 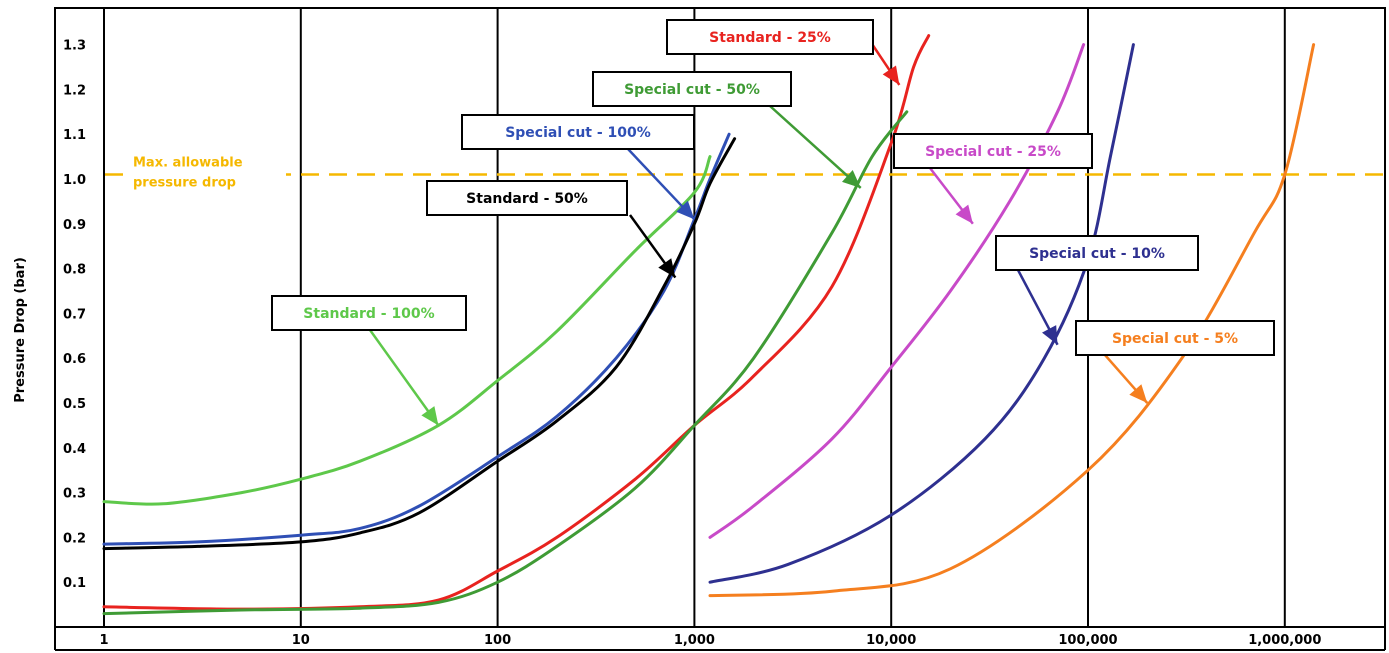 What do you see at coordinates (891, 640) in the screenshot?
I see `x-tick-label: 10,000` at bounding box center [891, 640].